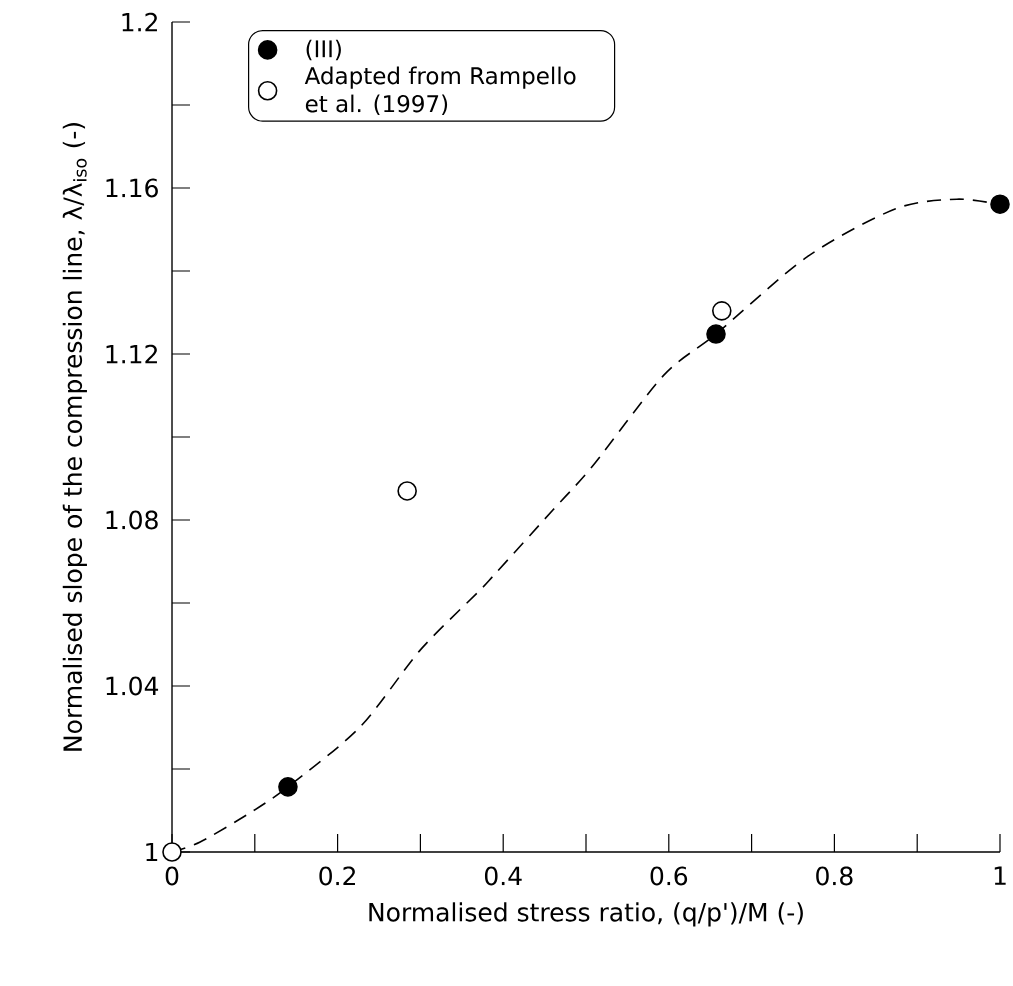 Image resolution: width=1013 pixels, height=986 pixels. I want to click on x-axis-title: Normalised stress ratio, (q/p')/M (-), so click(586, 914).